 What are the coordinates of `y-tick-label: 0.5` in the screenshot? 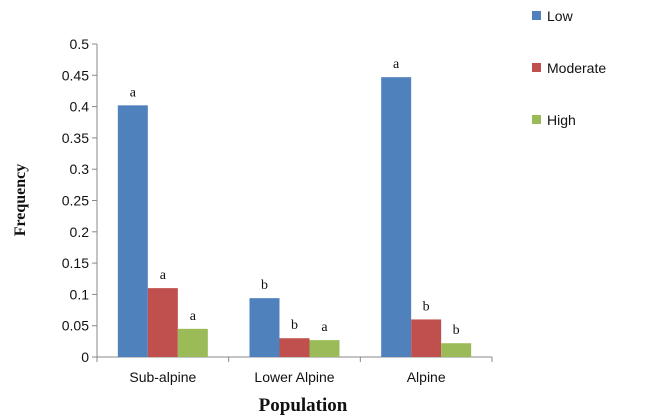 It's located at (80, 44).